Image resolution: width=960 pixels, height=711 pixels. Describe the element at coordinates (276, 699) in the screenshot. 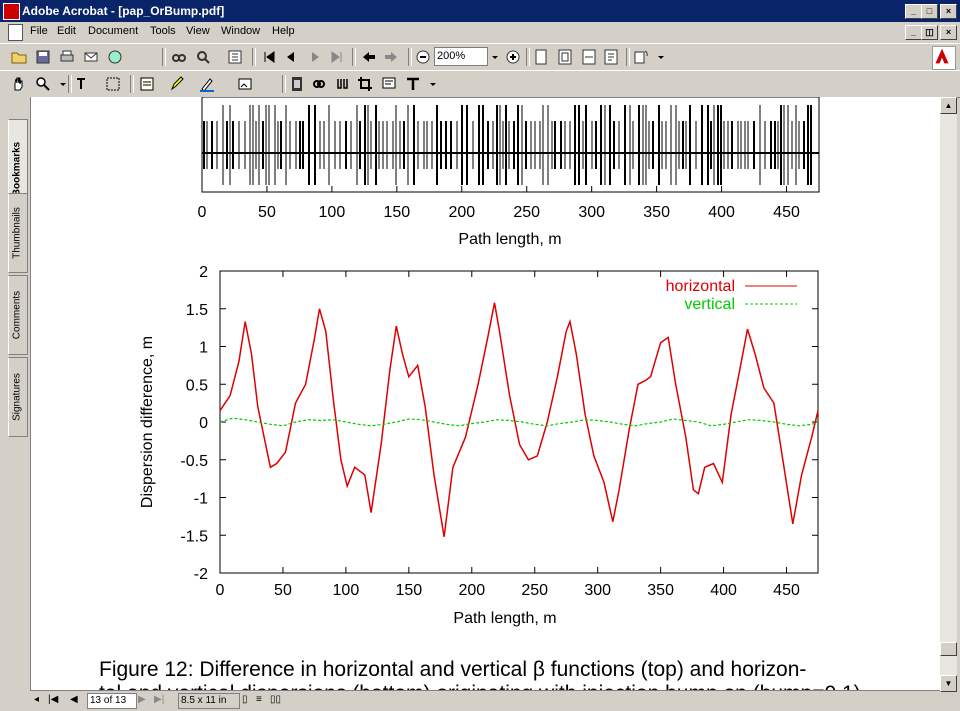

I see `facing-layout-icon: ▯▯` at that location.